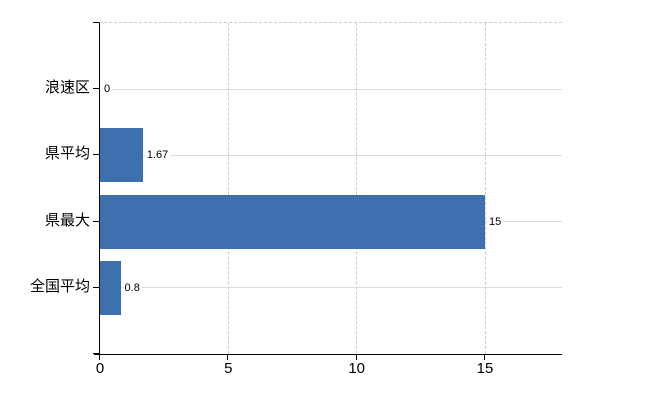 The width and height of the screenshot is (650, 400). Describe the element at coordinates (485, 368) in the screenshot. I see `x-tick-label: 15` at that location.